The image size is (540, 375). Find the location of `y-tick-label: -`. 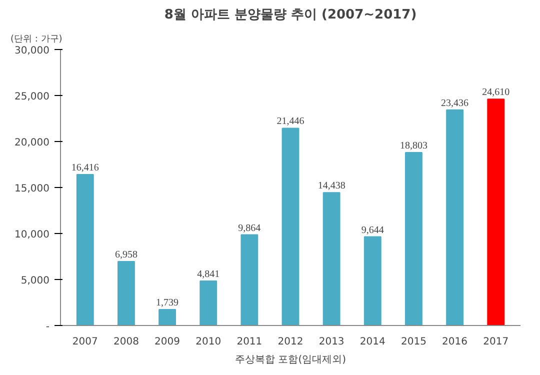

y-tick-label: - is located at coordinates (48, 327).